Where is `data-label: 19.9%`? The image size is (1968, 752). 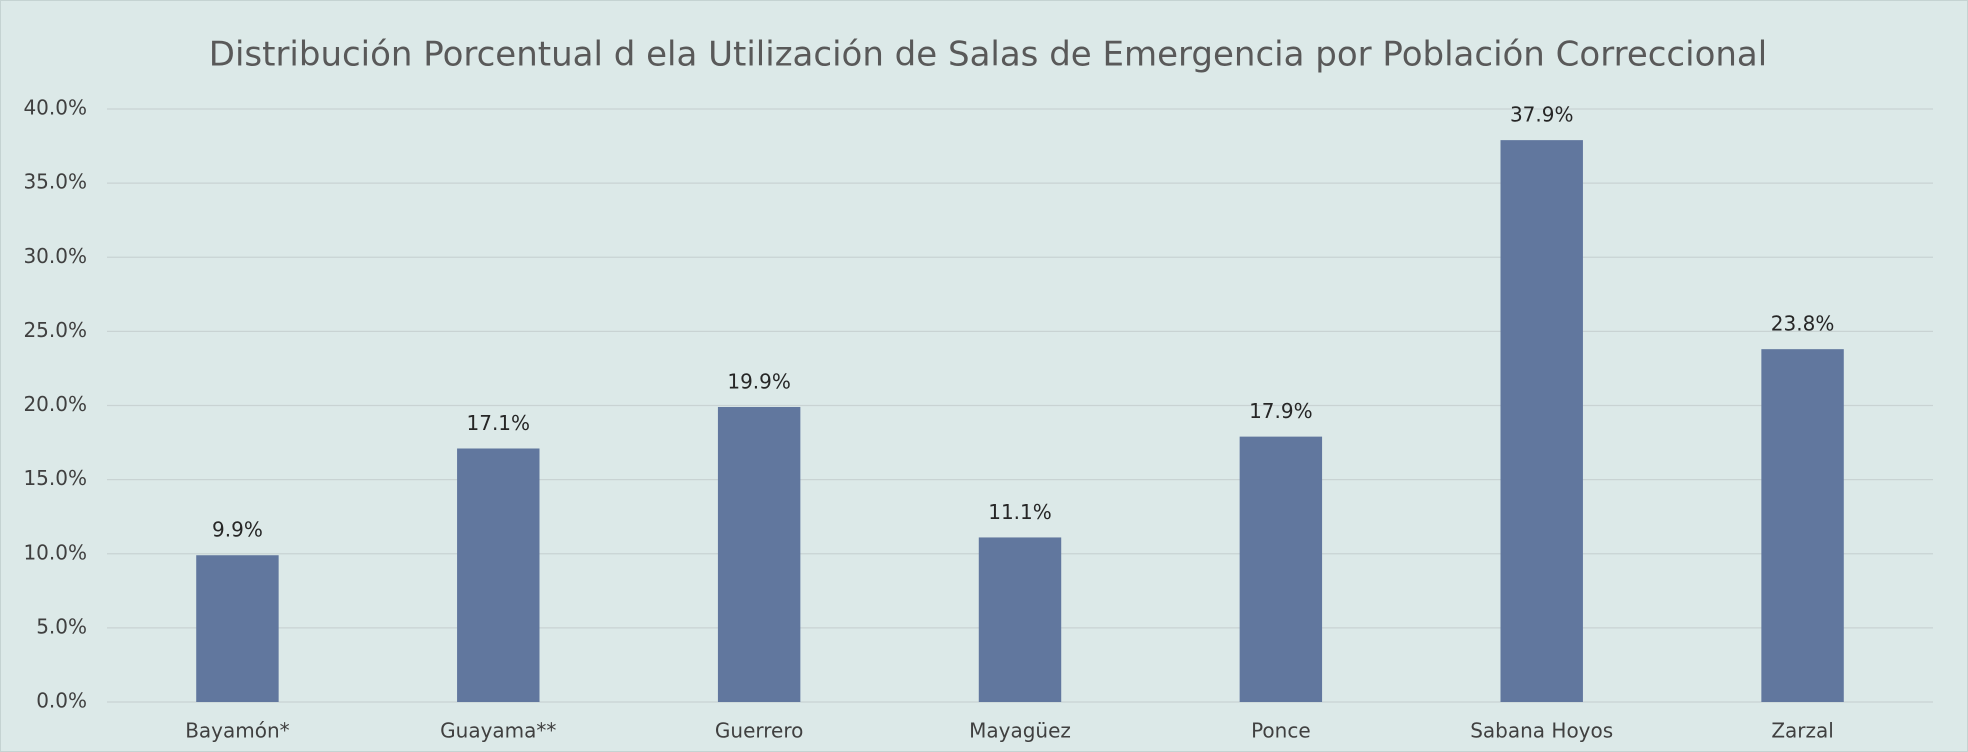 data-label: 19.9% is located at coordinates (759, 381).